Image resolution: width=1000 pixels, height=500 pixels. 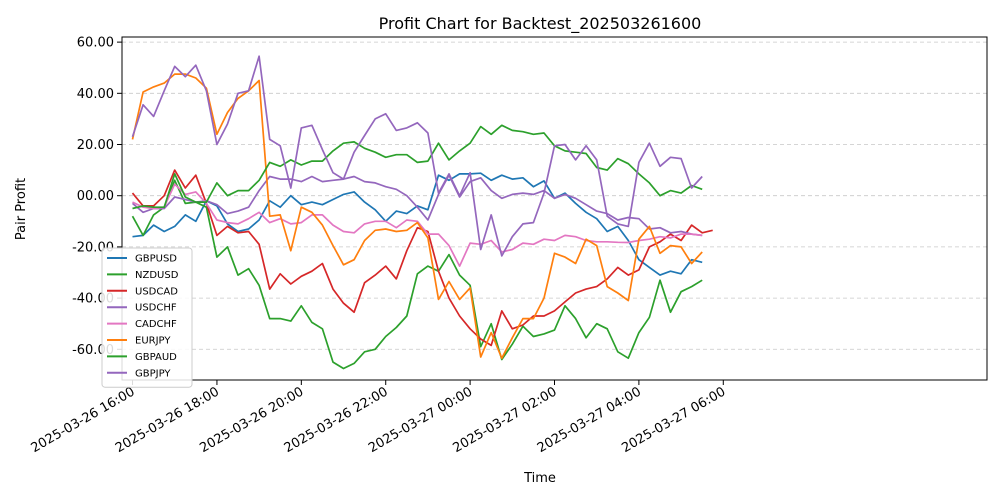 What do you see at coordinates (153, 373) in the screenshot?
I see `legend-label-gbpjpy: GBPJPY` at bounding box center [153, 373].